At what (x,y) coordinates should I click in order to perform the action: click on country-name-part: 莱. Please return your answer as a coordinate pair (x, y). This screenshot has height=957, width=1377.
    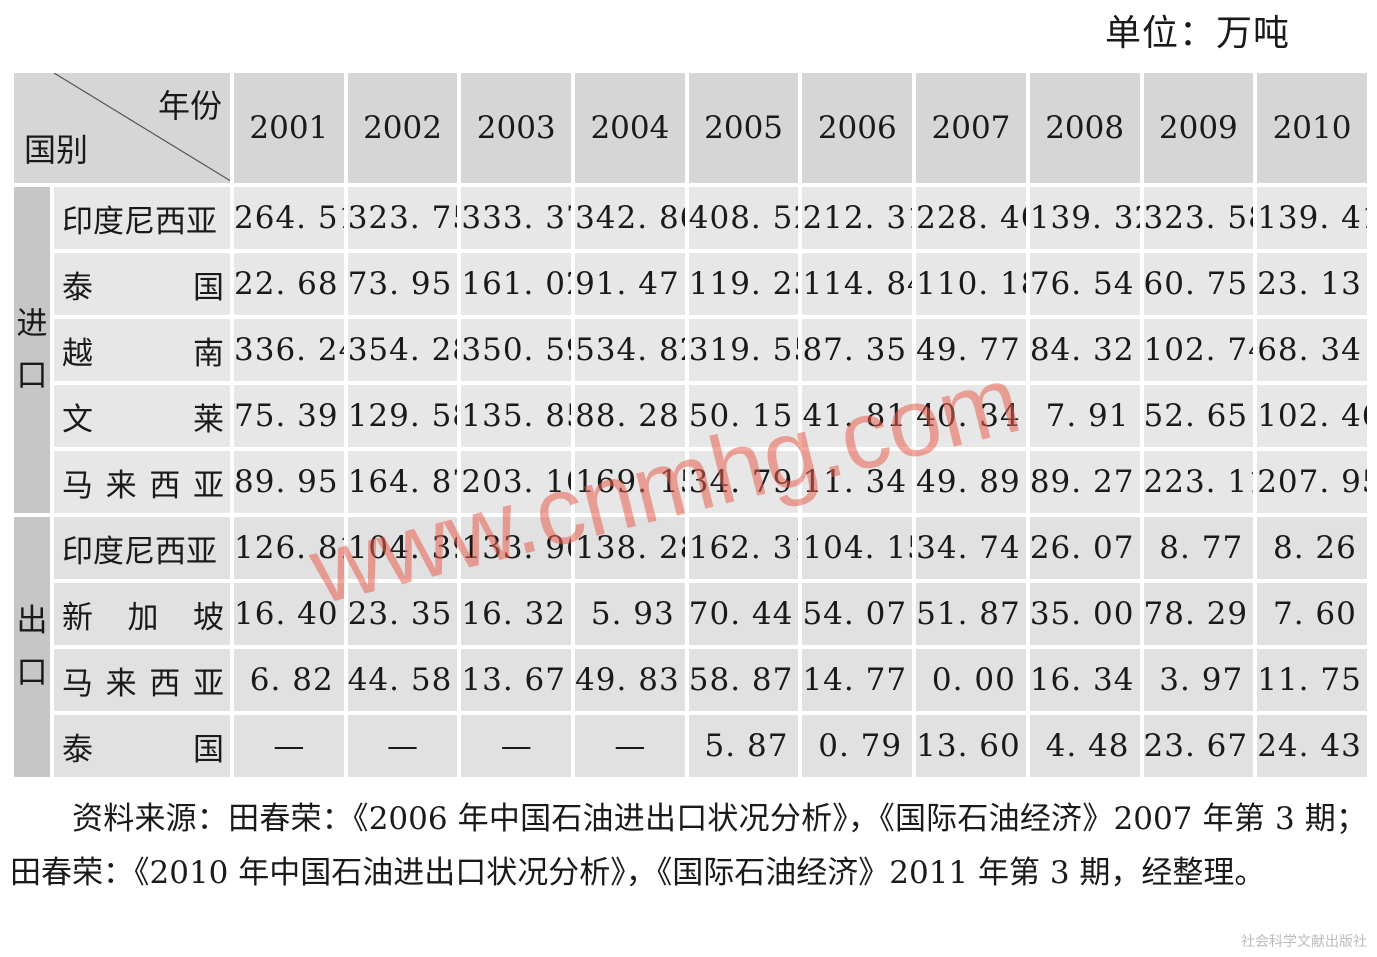
    Looking at the image, I should click on (208, 419).